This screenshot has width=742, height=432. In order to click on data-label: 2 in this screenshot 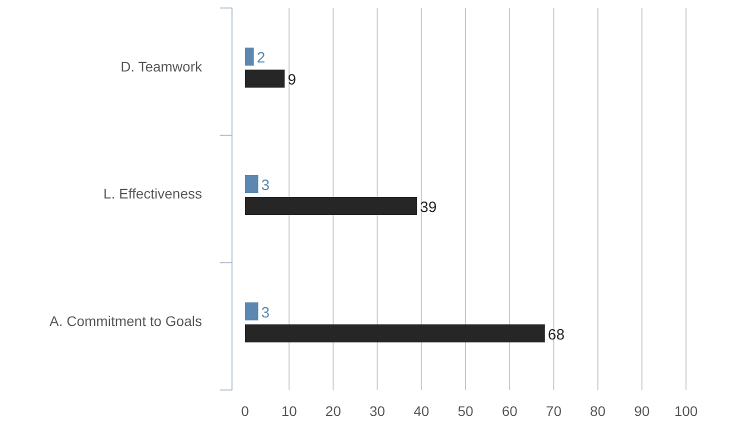, I will do `click(261, 58)`.